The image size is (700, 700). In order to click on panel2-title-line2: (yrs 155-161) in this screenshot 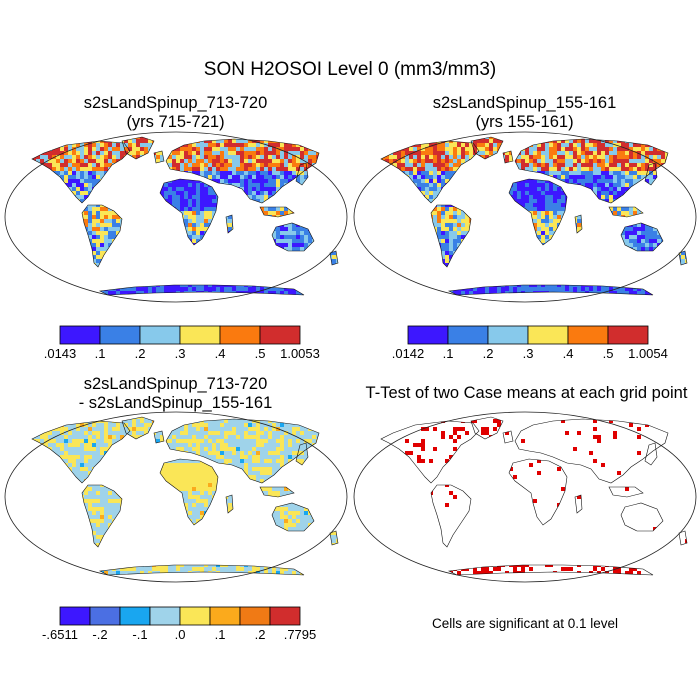, I will do `click(524, 122)`.